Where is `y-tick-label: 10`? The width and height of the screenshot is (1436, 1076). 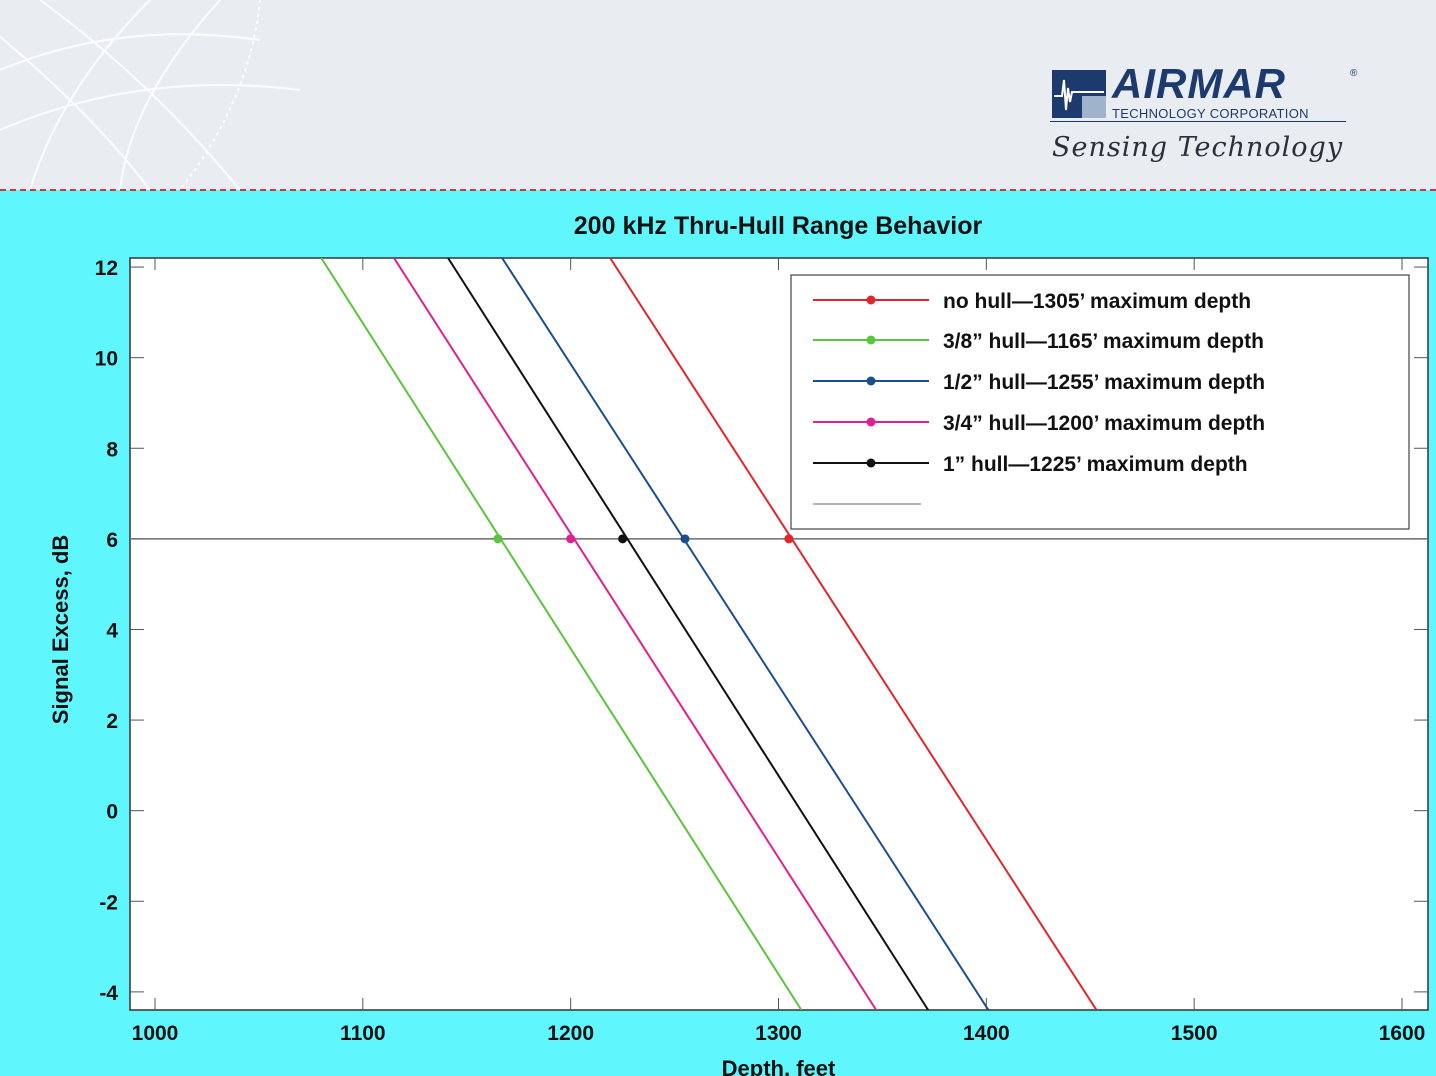 y-tick-label: 10 is located at coordinates (106, 359).